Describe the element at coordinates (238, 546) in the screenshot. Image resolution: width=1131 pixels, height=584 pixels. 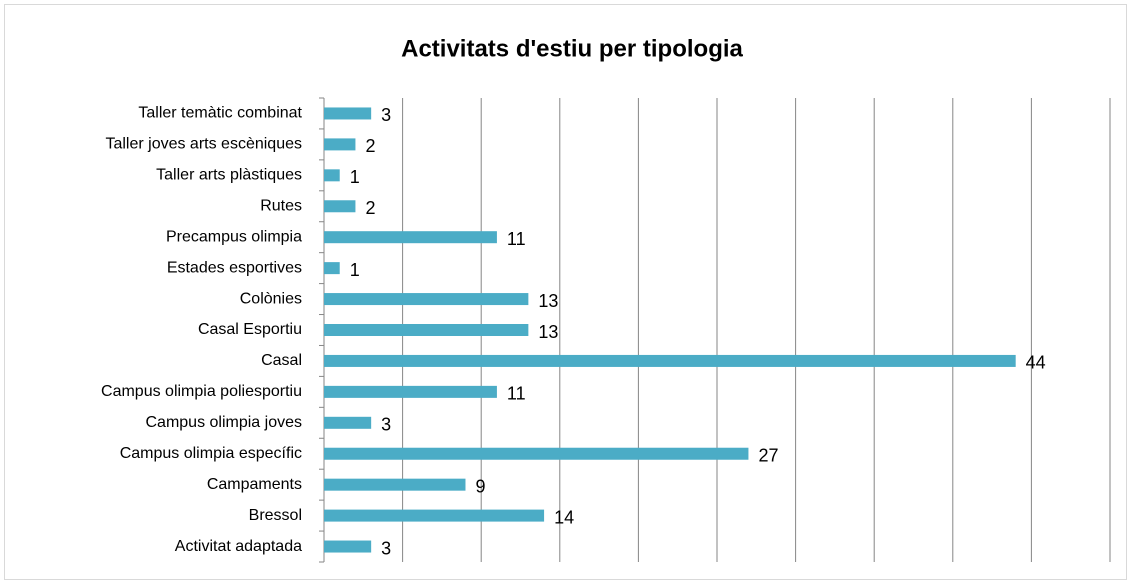
I see `y-tick-label: Activitat adaptada` at that location.